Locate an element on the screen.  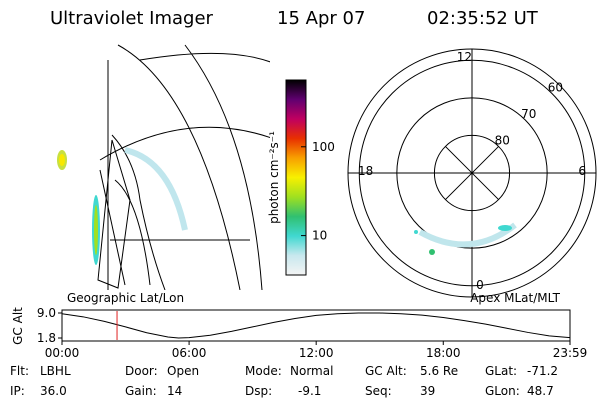
x-tick-label: 12:00 is located at coordinates (316, 353).